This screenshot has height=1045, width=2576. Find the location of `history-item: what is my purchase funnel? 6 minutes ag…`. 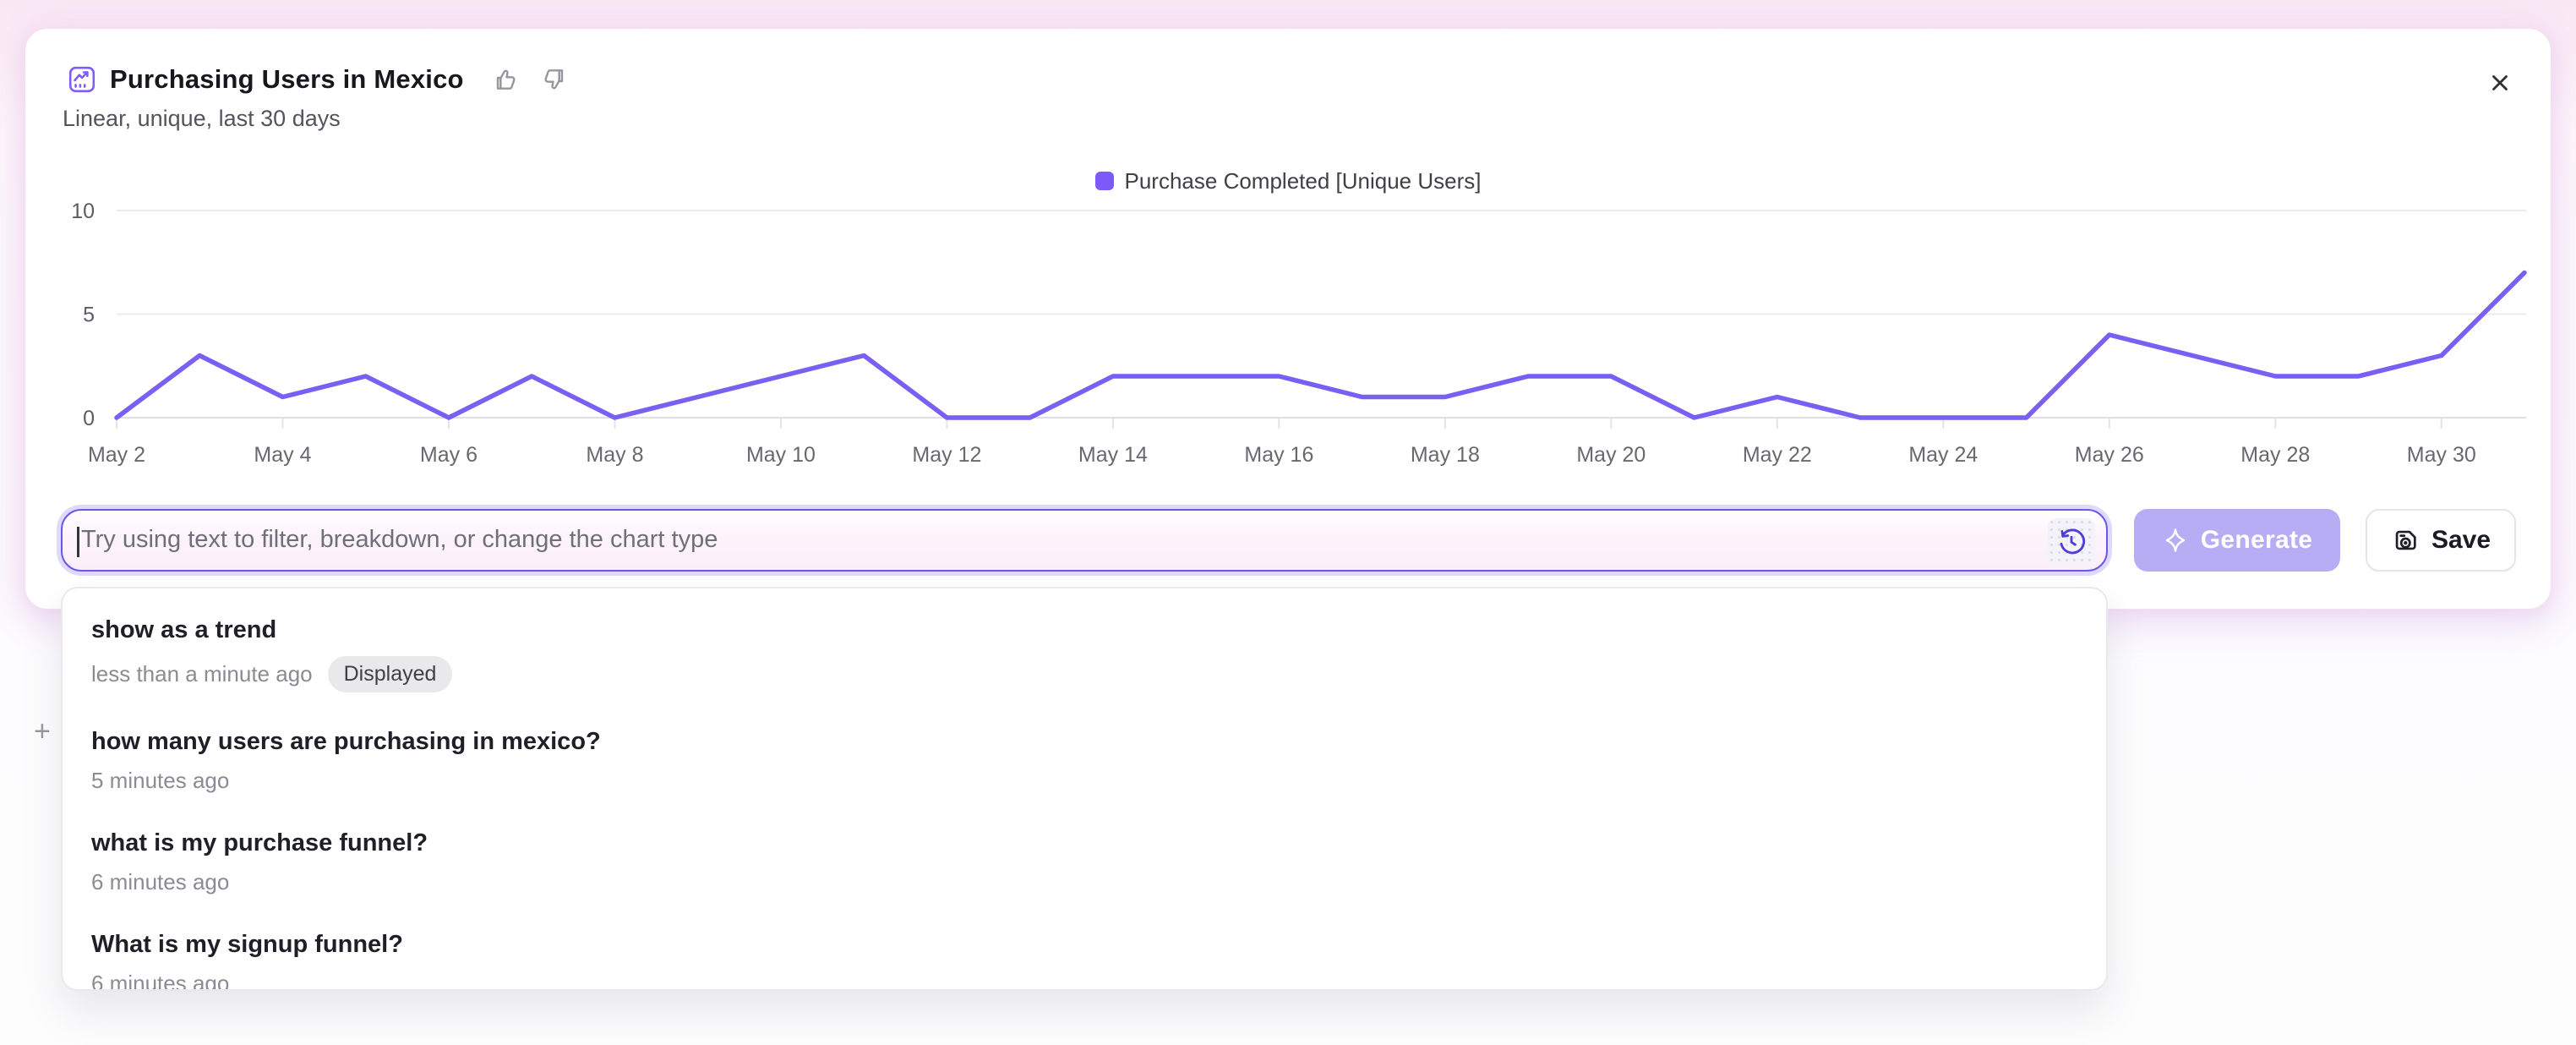

history-item: what is my purchase funnel? 6 minutes ag… is located at coordinates (1084, 860).